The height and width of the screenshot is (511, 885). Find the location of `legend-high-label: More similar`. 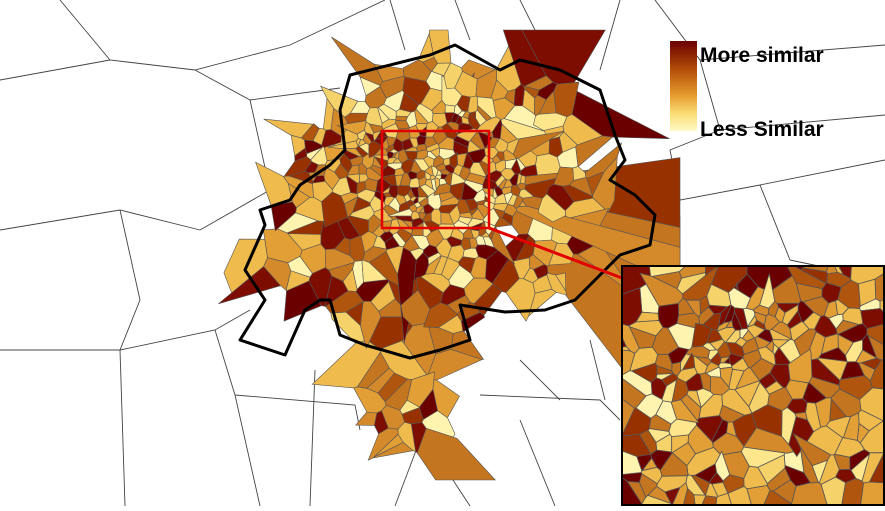

legend-high-label: More similar is located at coordinates (762, 55).